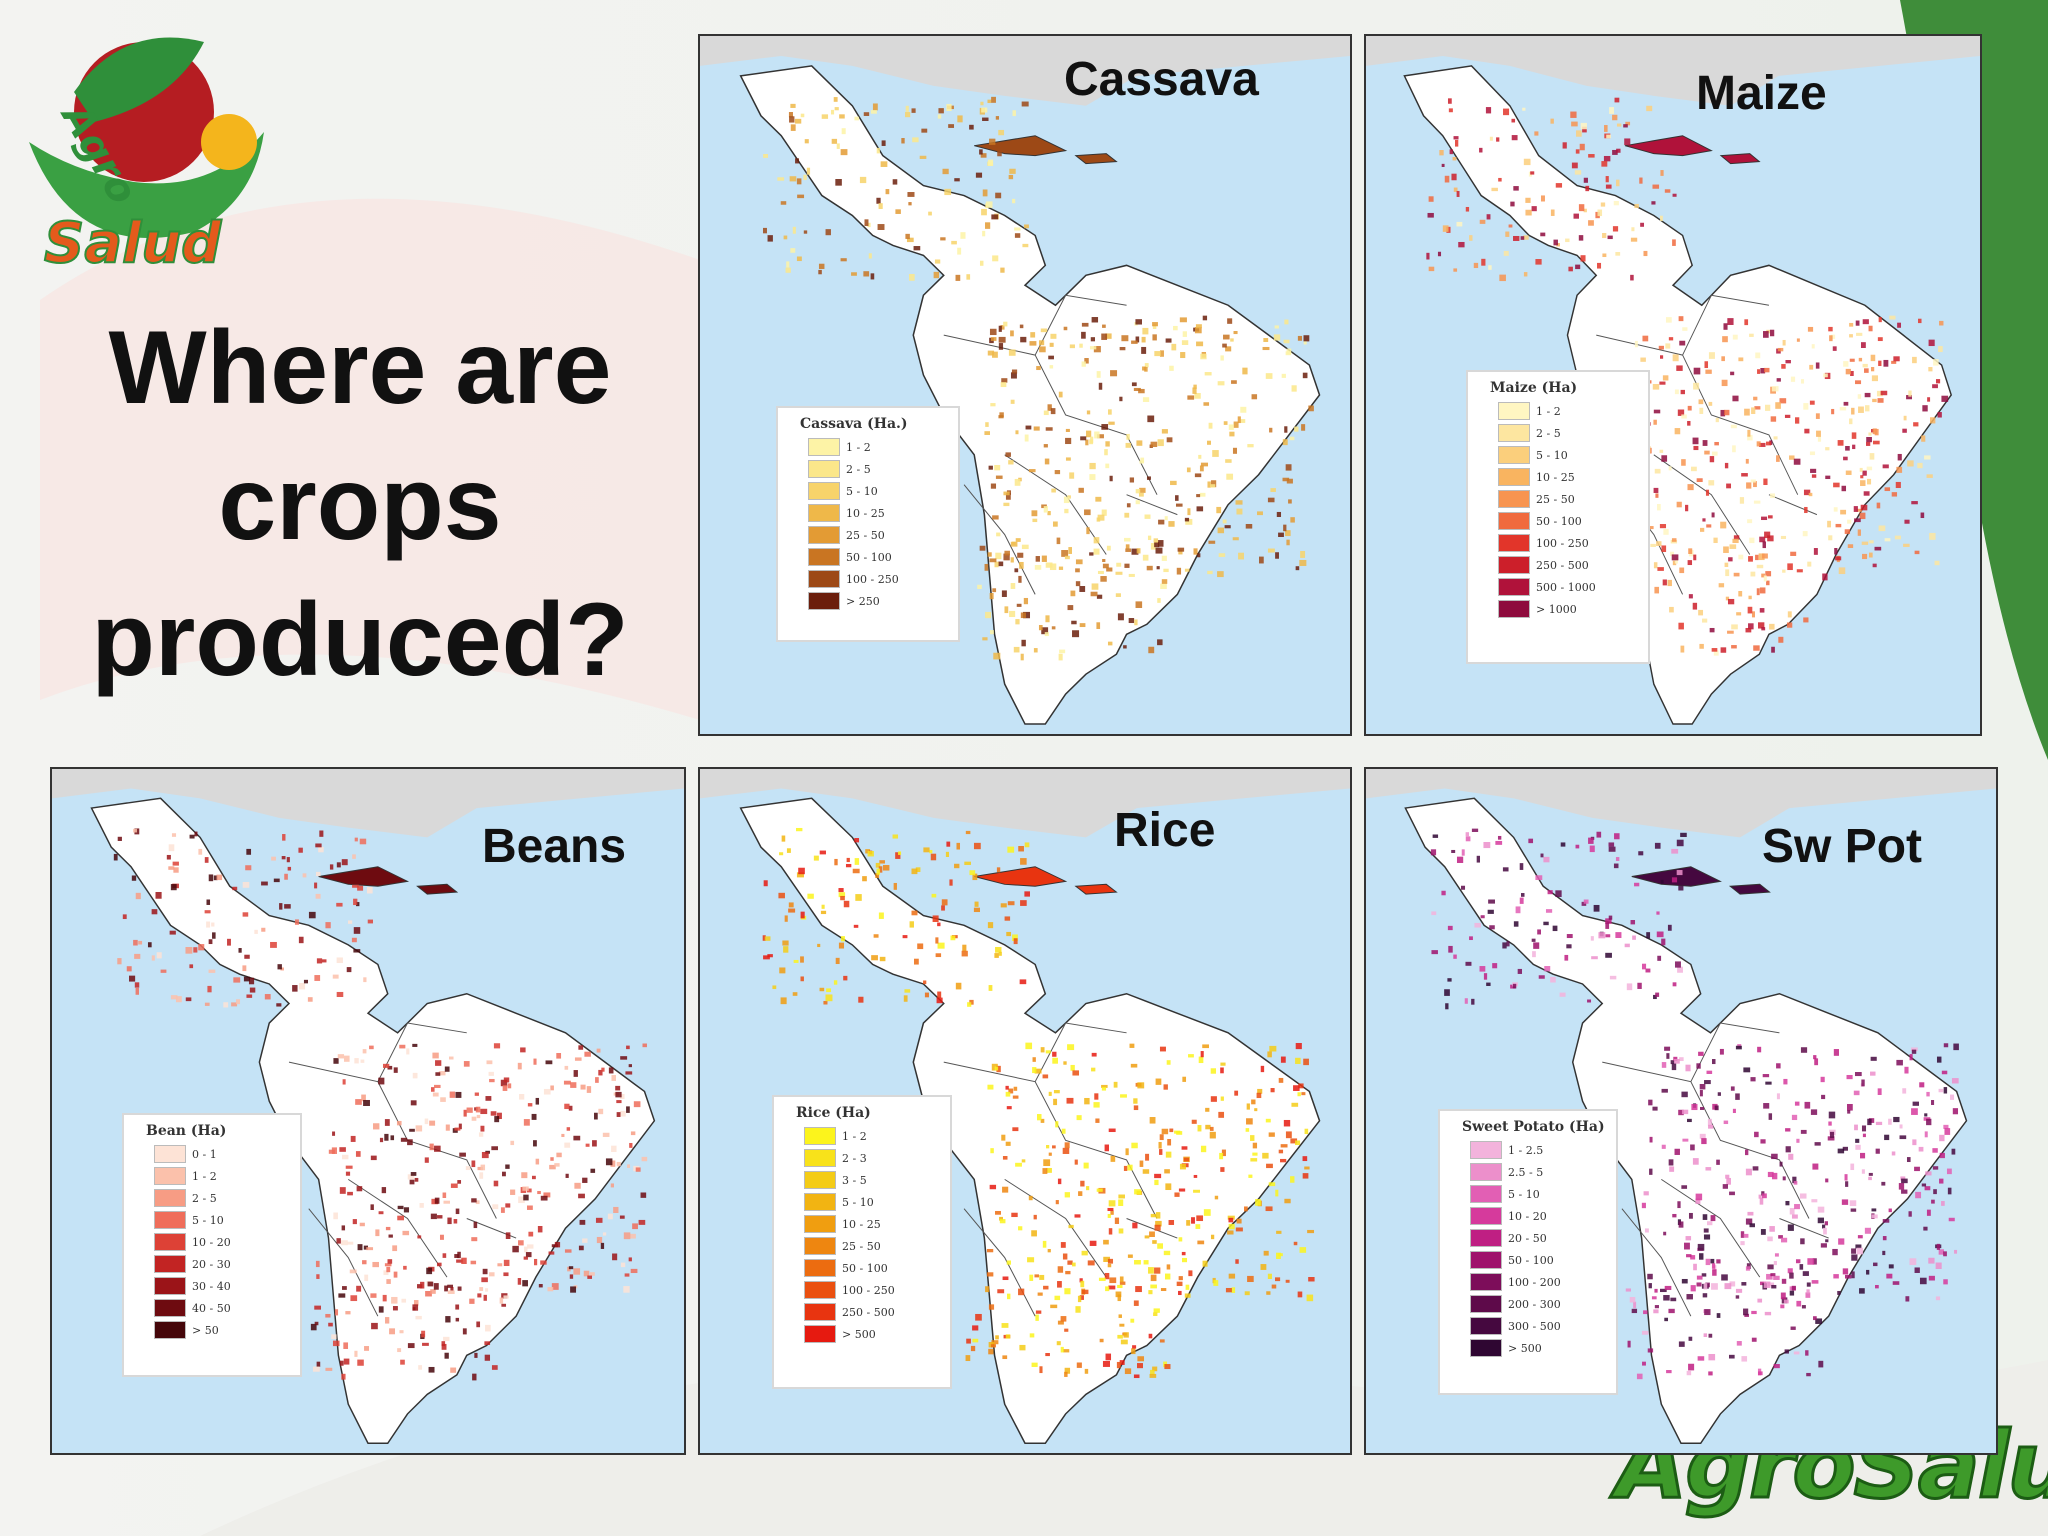  Describe the element at coordinates (227, 1308) in the screenshot. I see `legend-item: 40 - 50` at that location.